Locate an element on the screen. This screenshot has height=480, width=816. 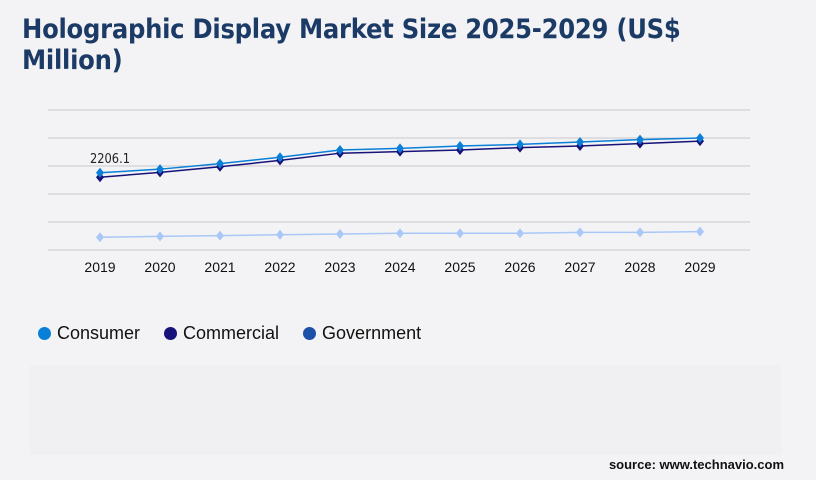
legend: Consumer Commercial Government is located at coordinates (229, 333).